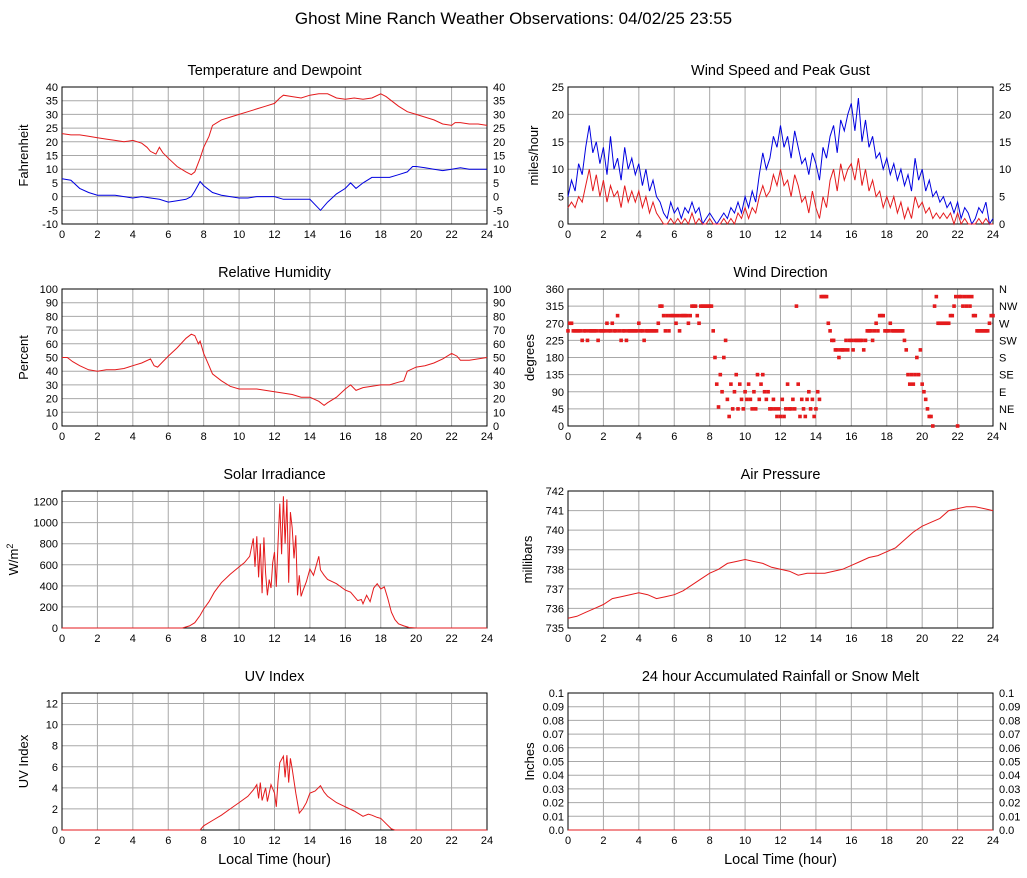 This screenshot has width=1027, height=878. What do you see at coordinates (275, 677) in the screenshot?
I see `uv-title: UV Index` at bounding box center [275, 677].